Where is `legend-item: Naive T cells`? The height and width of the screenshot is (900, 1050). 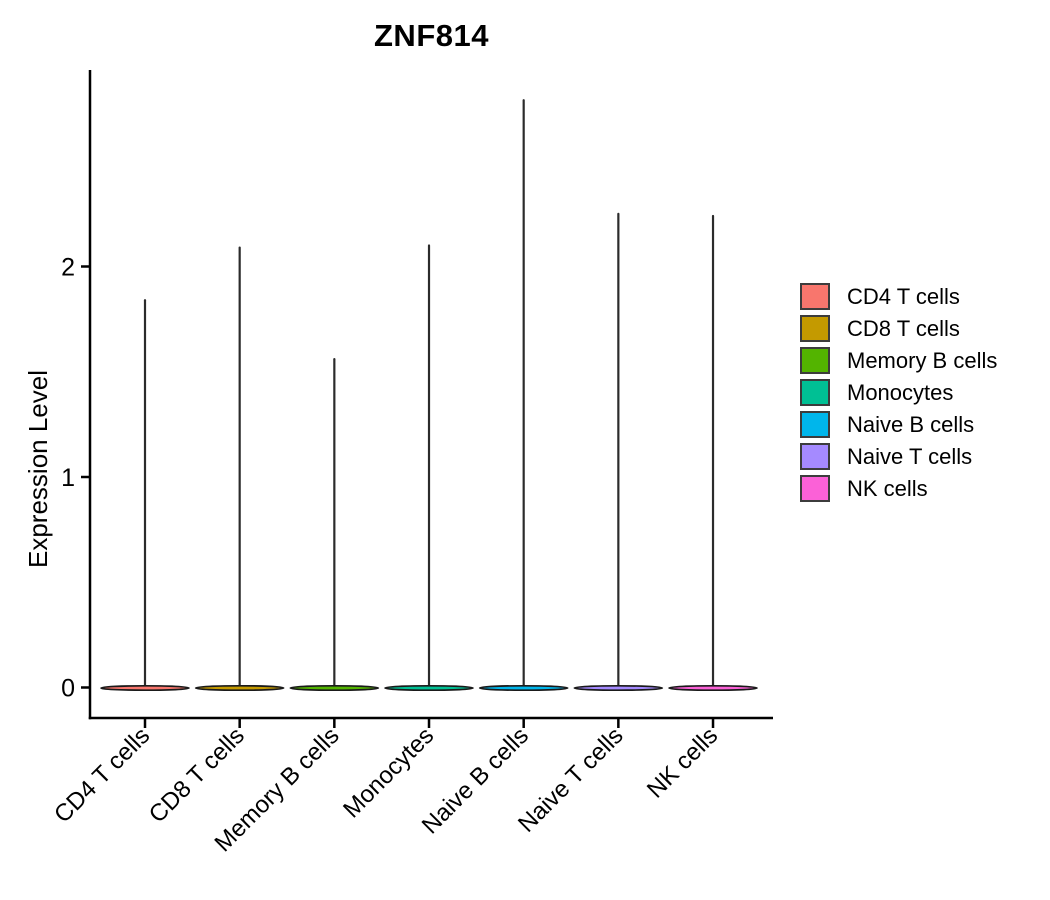 legend-item: Naive T cells is located at coordinates (898, 456).